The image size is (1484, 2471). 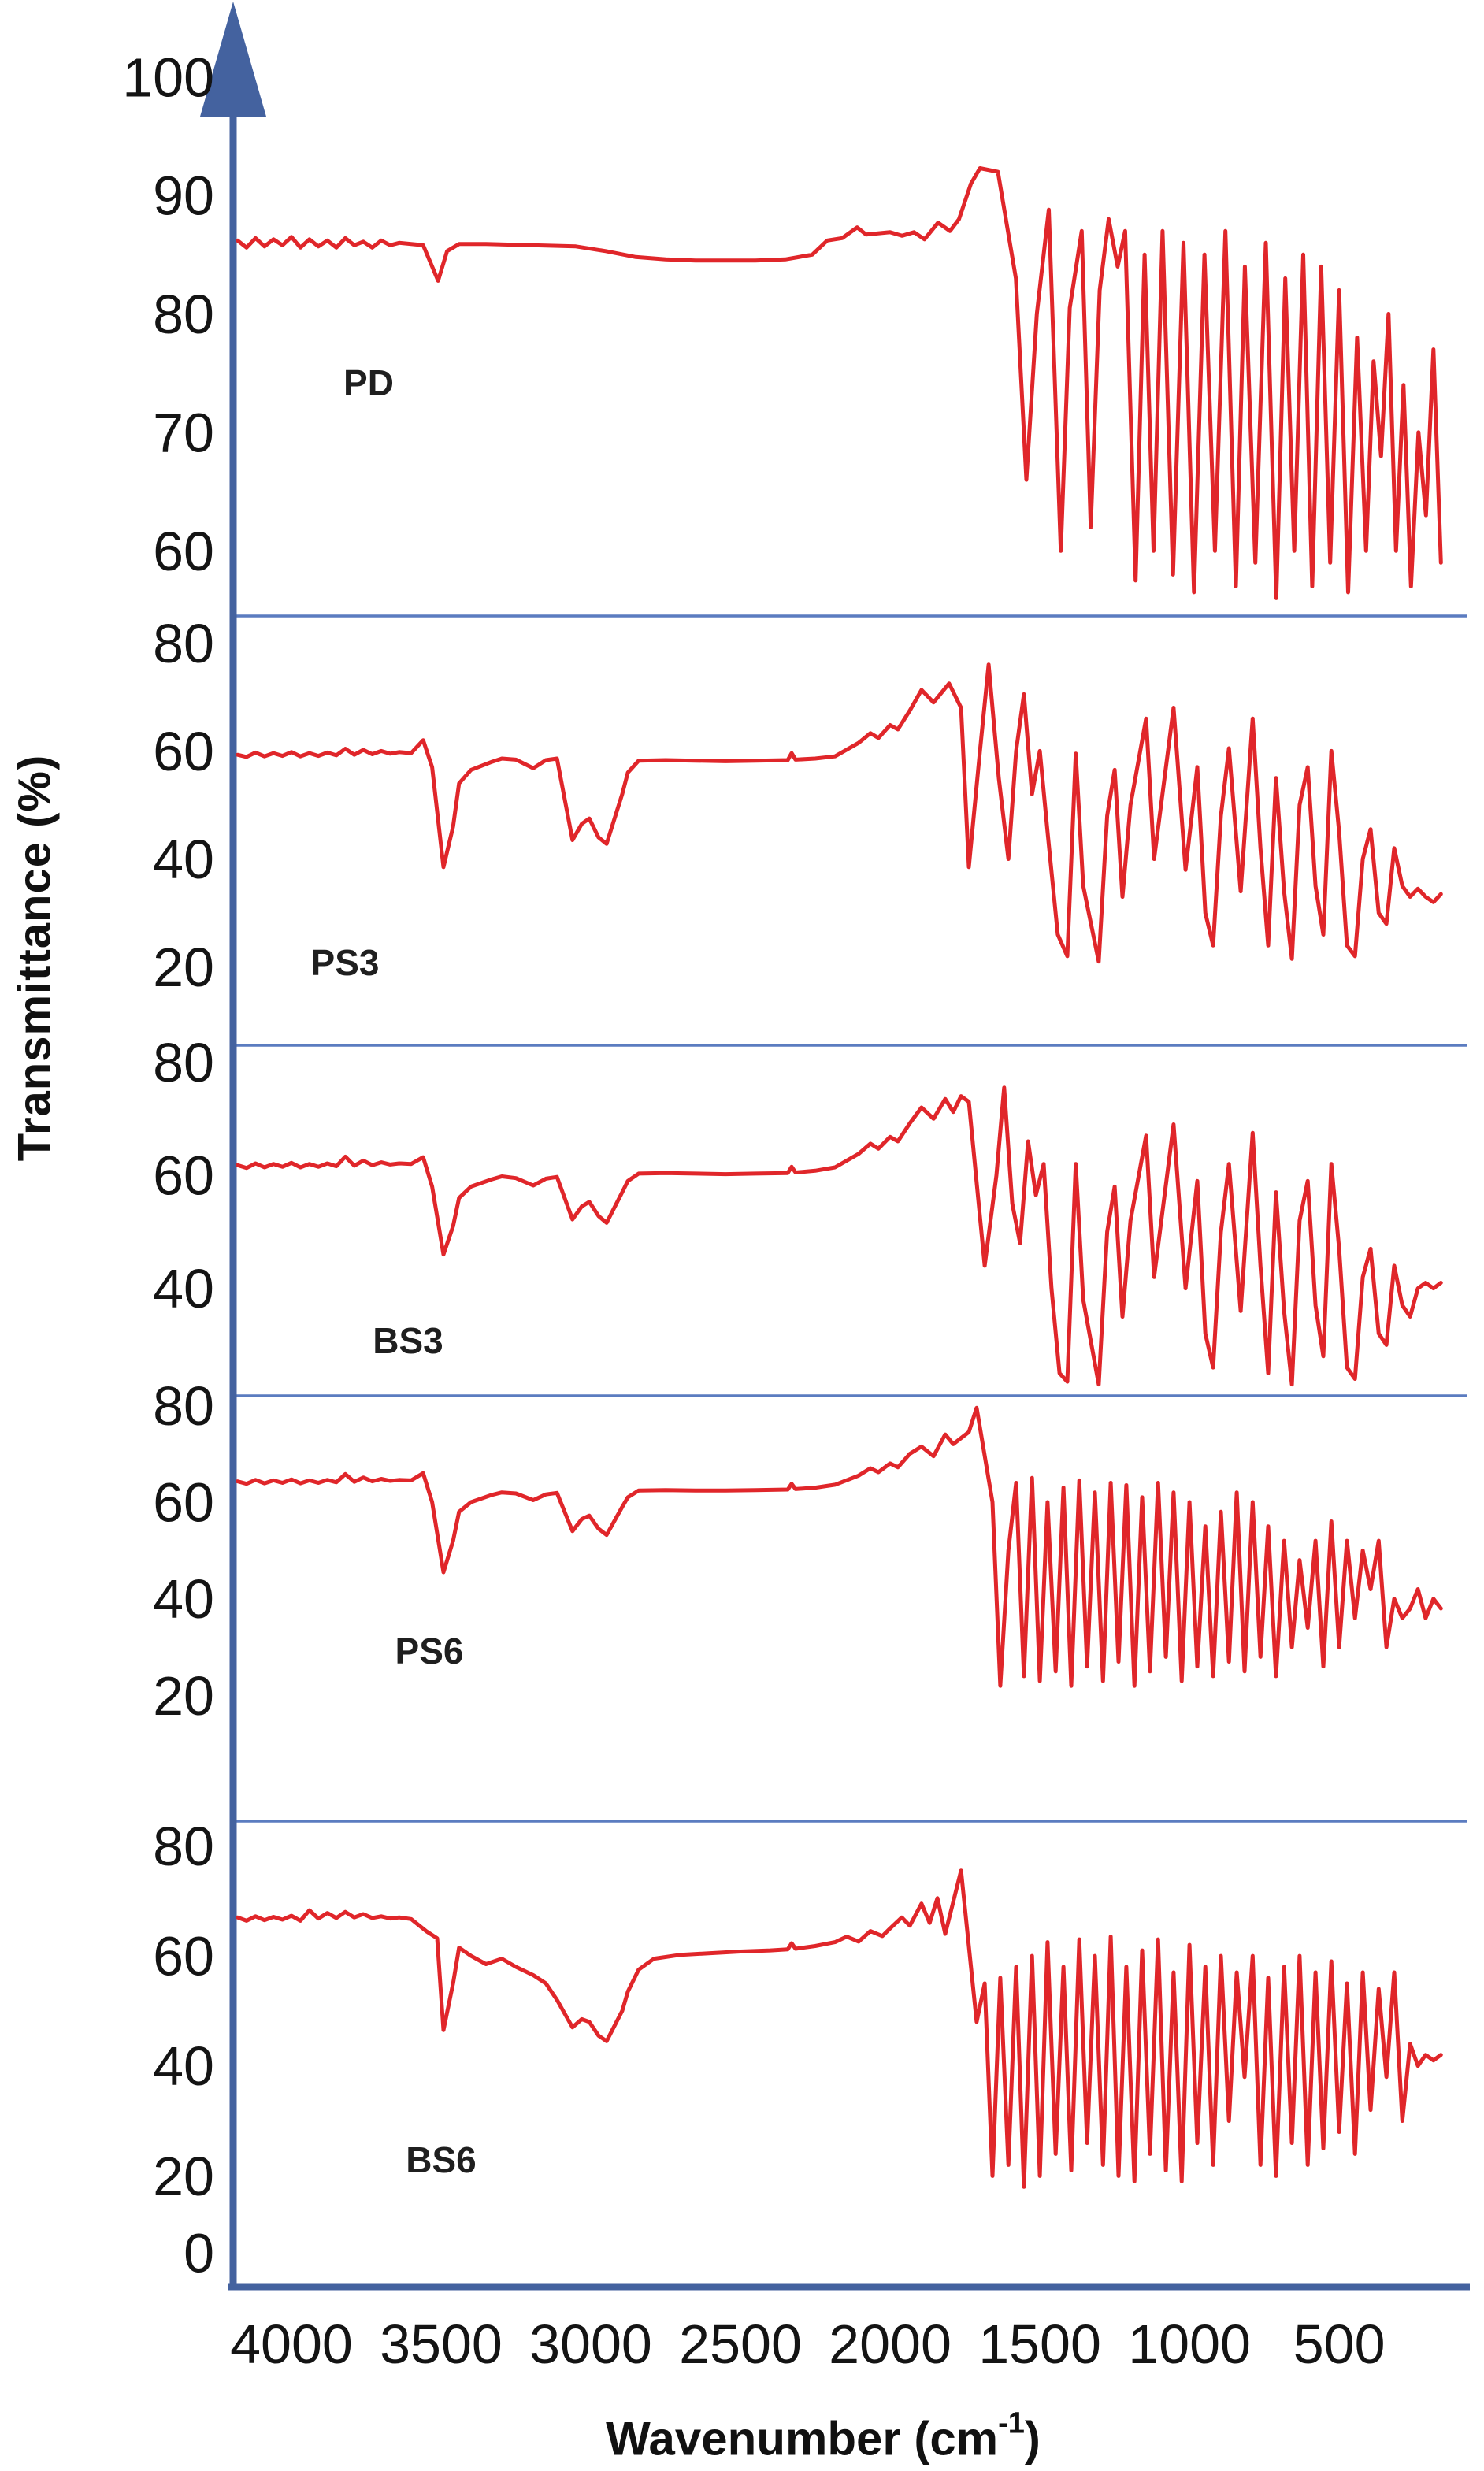 I want to click on x-tick-label: 3000, so click(x=591, y=2344).